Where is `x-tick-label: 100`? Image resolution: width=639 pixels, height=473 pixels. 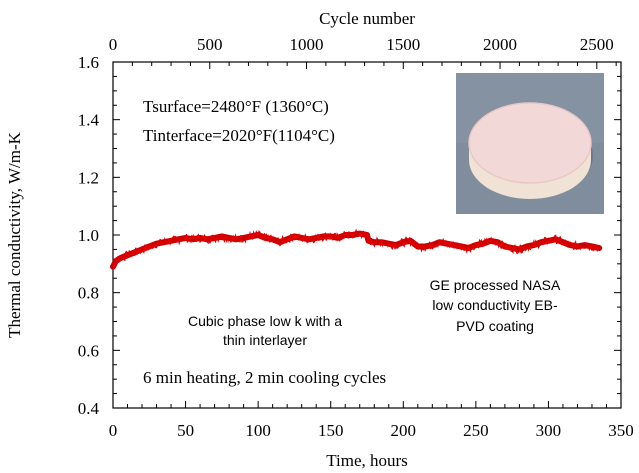 x-tick-label: 100 is located at coordinates (258, 430).